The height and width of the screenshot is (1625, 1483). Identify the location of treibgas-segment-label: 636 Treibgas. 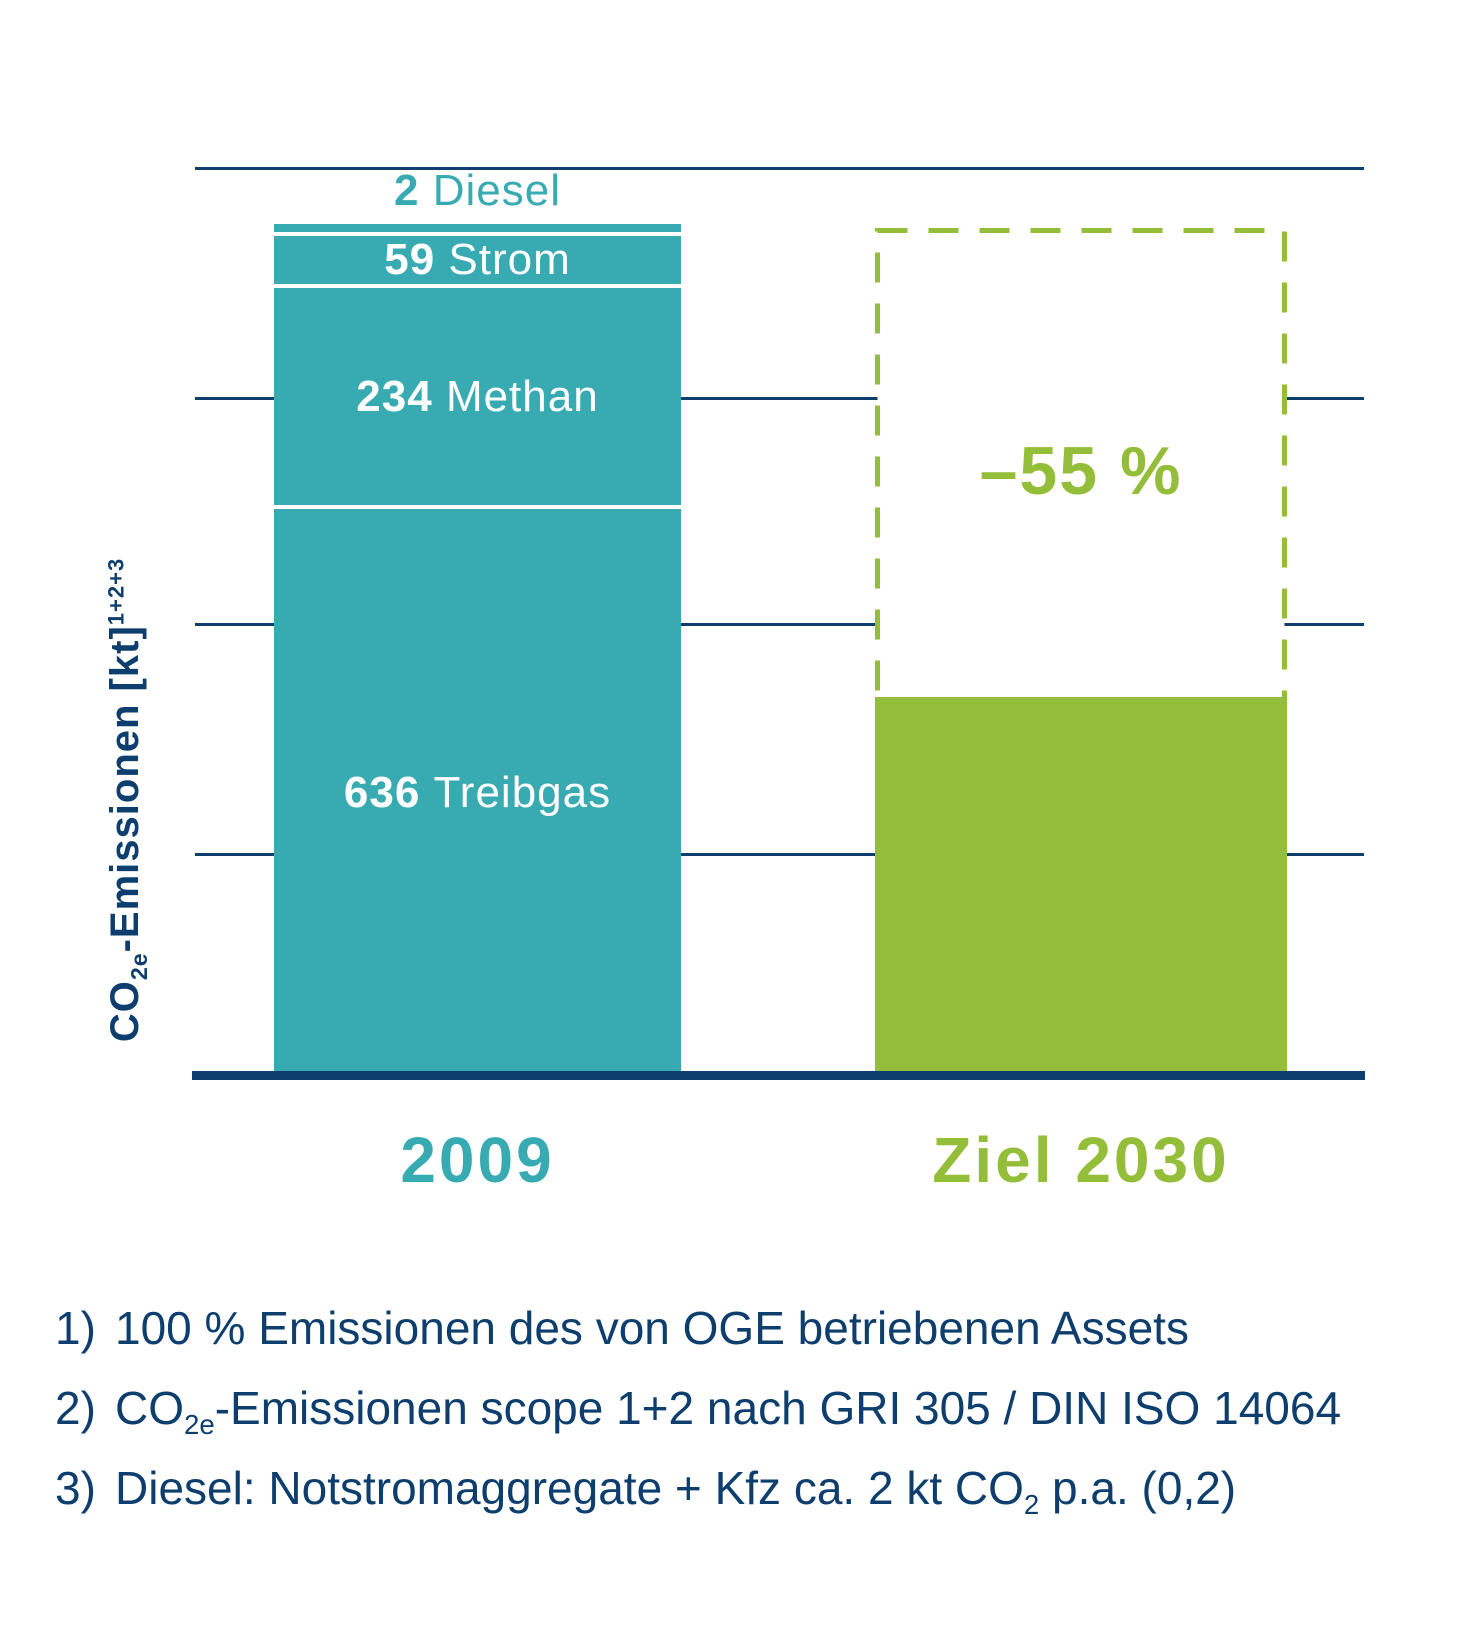
(477, 793).